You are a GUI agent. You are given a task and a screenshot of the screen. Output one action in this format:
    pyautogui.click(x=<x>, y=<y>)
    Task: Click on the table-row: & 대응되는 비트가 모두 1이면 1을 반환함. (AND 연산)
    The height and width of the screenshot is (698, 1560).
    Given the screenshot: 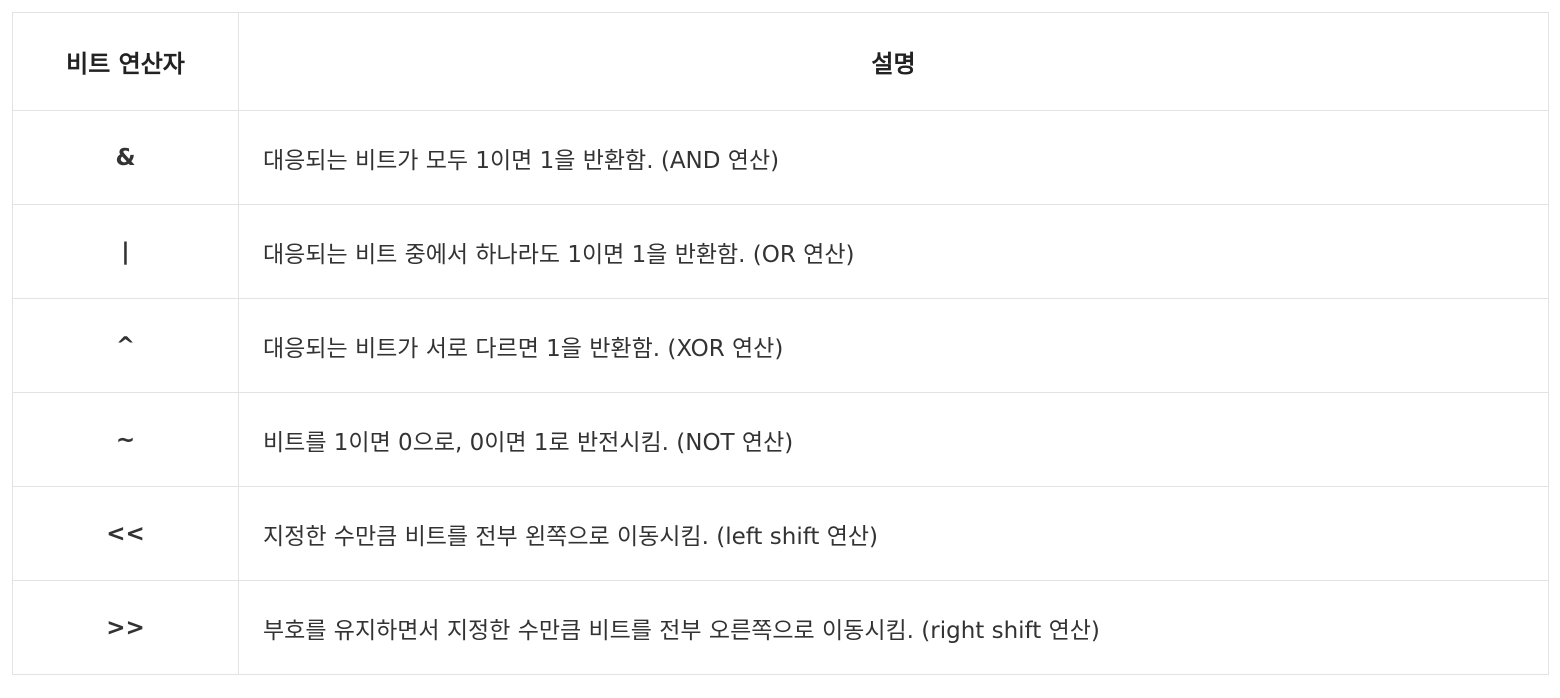 What is the action you would take?
    pyautogui.click(x=780, y=157)
    